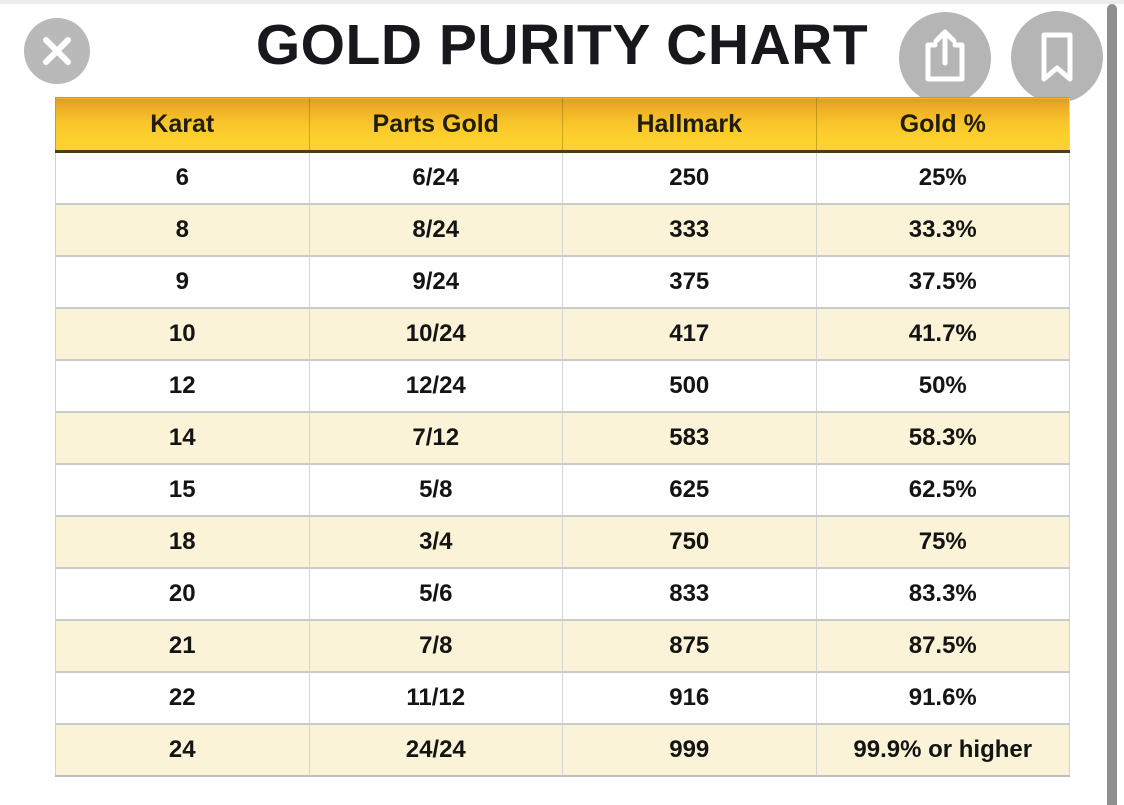 This screenshot has height=805, width=1124. I want to click on table-cell: 58.3%, so click(942, 437).